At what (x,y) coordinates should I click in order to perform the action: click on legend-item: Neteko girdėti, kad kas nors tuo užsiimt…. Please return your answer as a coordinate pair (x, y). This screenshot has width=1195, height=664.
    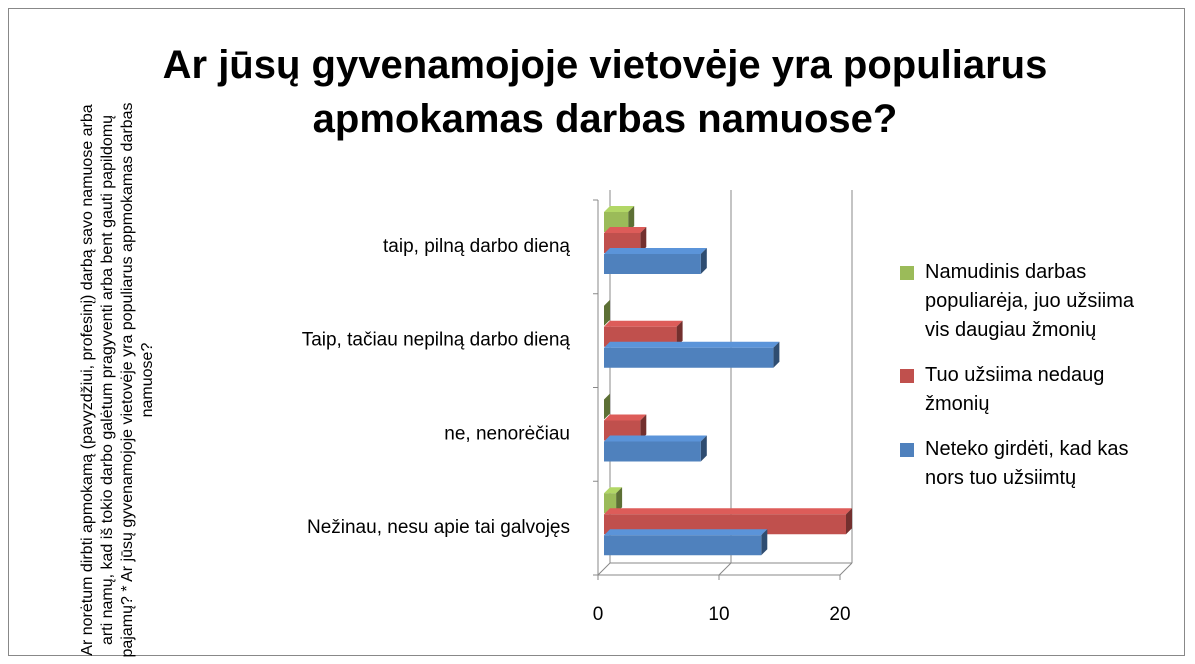
    Looking at the image, I should click on (1020, 464).